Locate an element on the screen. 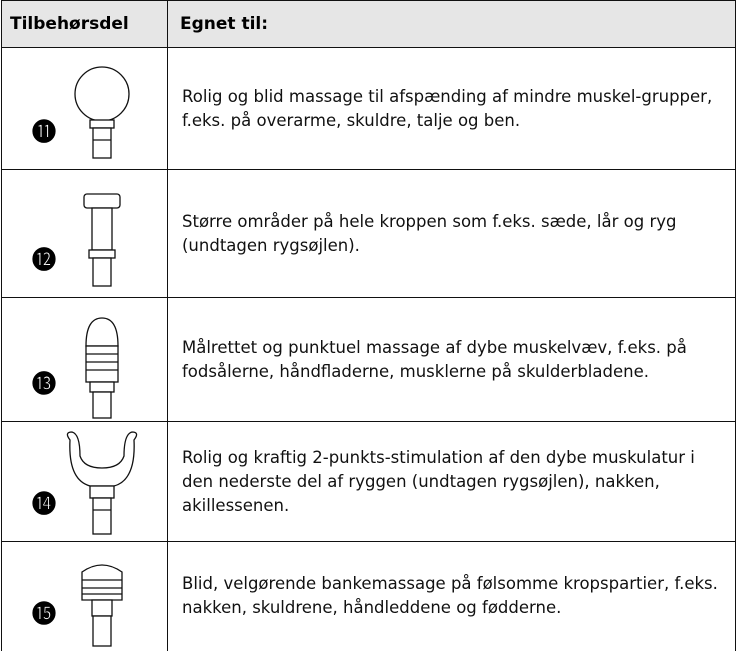 Image resolution: width=736 pixels, height=651 pixels. icon-cell: ⓯ is located at coordinates (84, 596).